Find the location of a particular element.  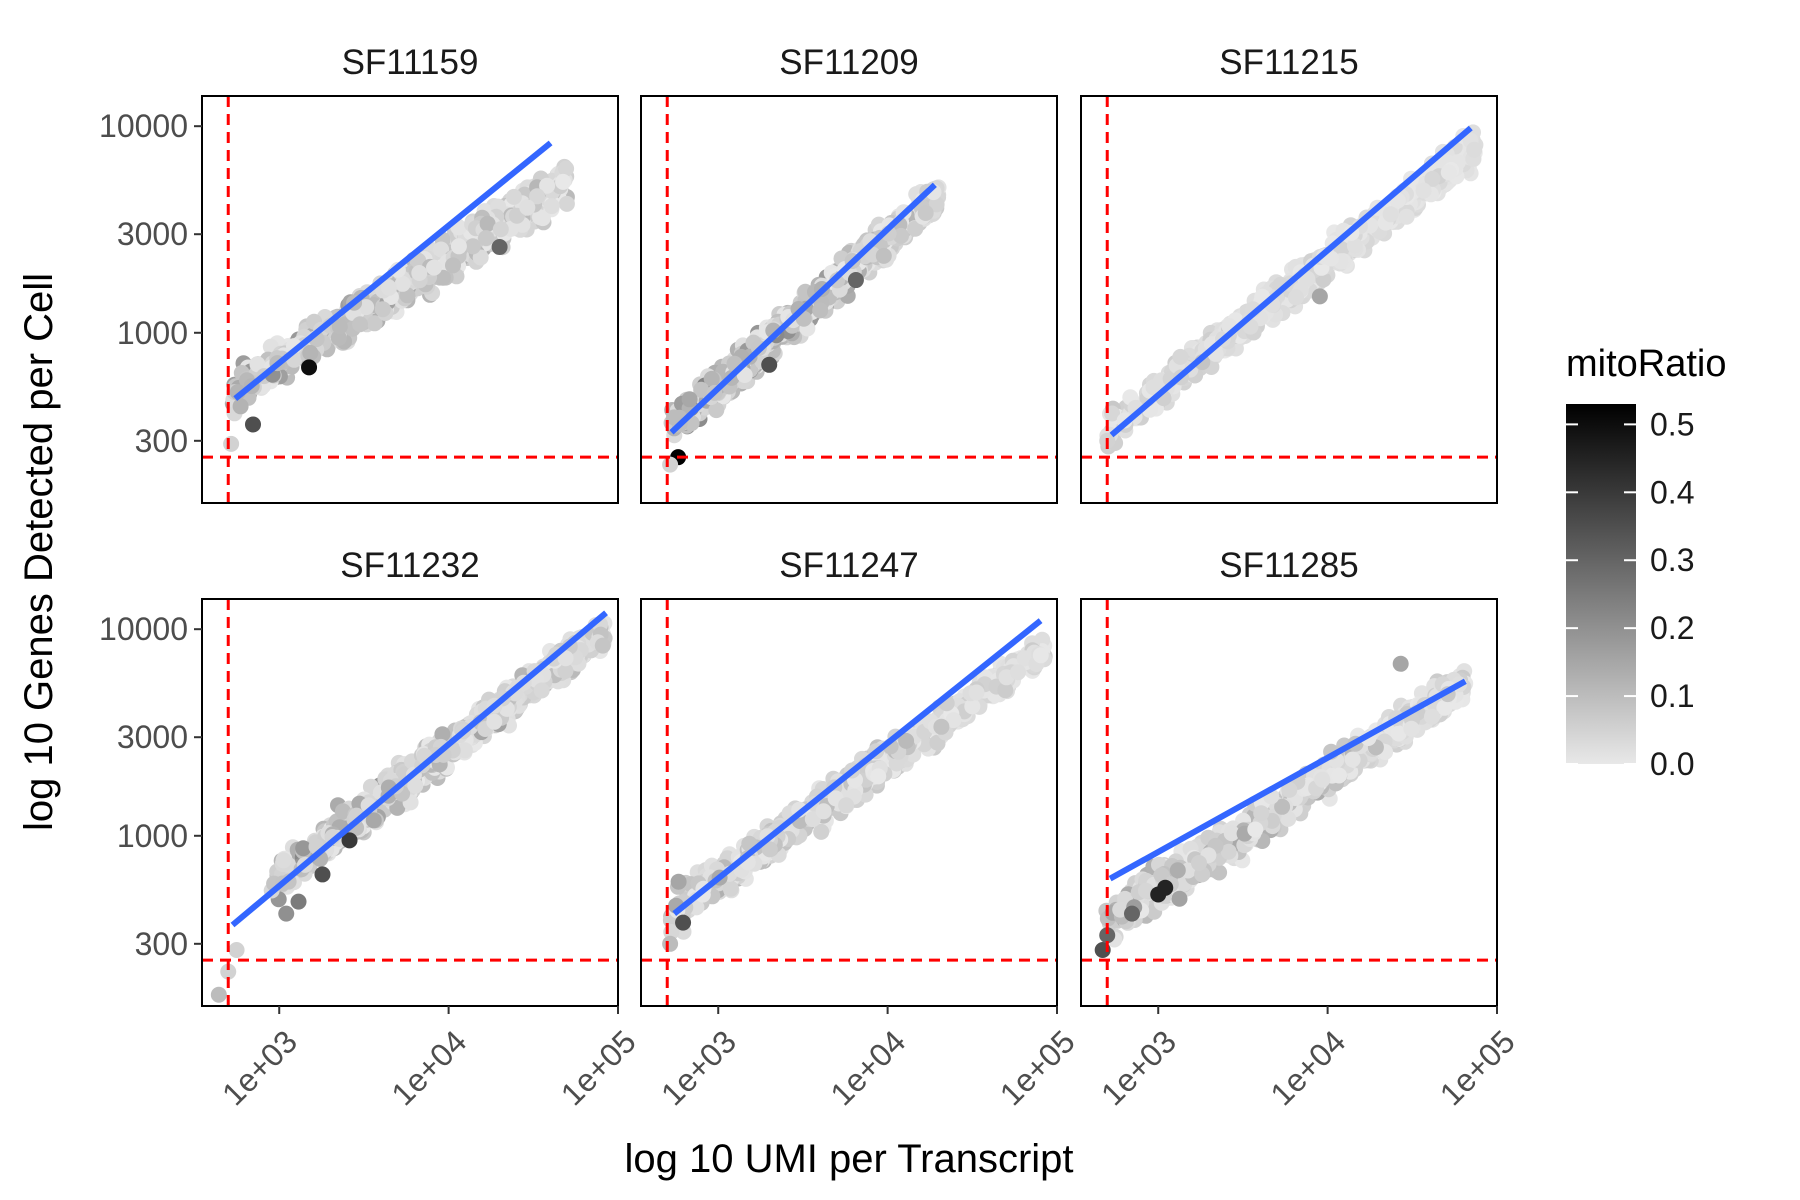

facet-sf11232: SF11232 300 1000 3000 10000 1e+03 1e+04 1e+05 is located at coordinates (371, 829).